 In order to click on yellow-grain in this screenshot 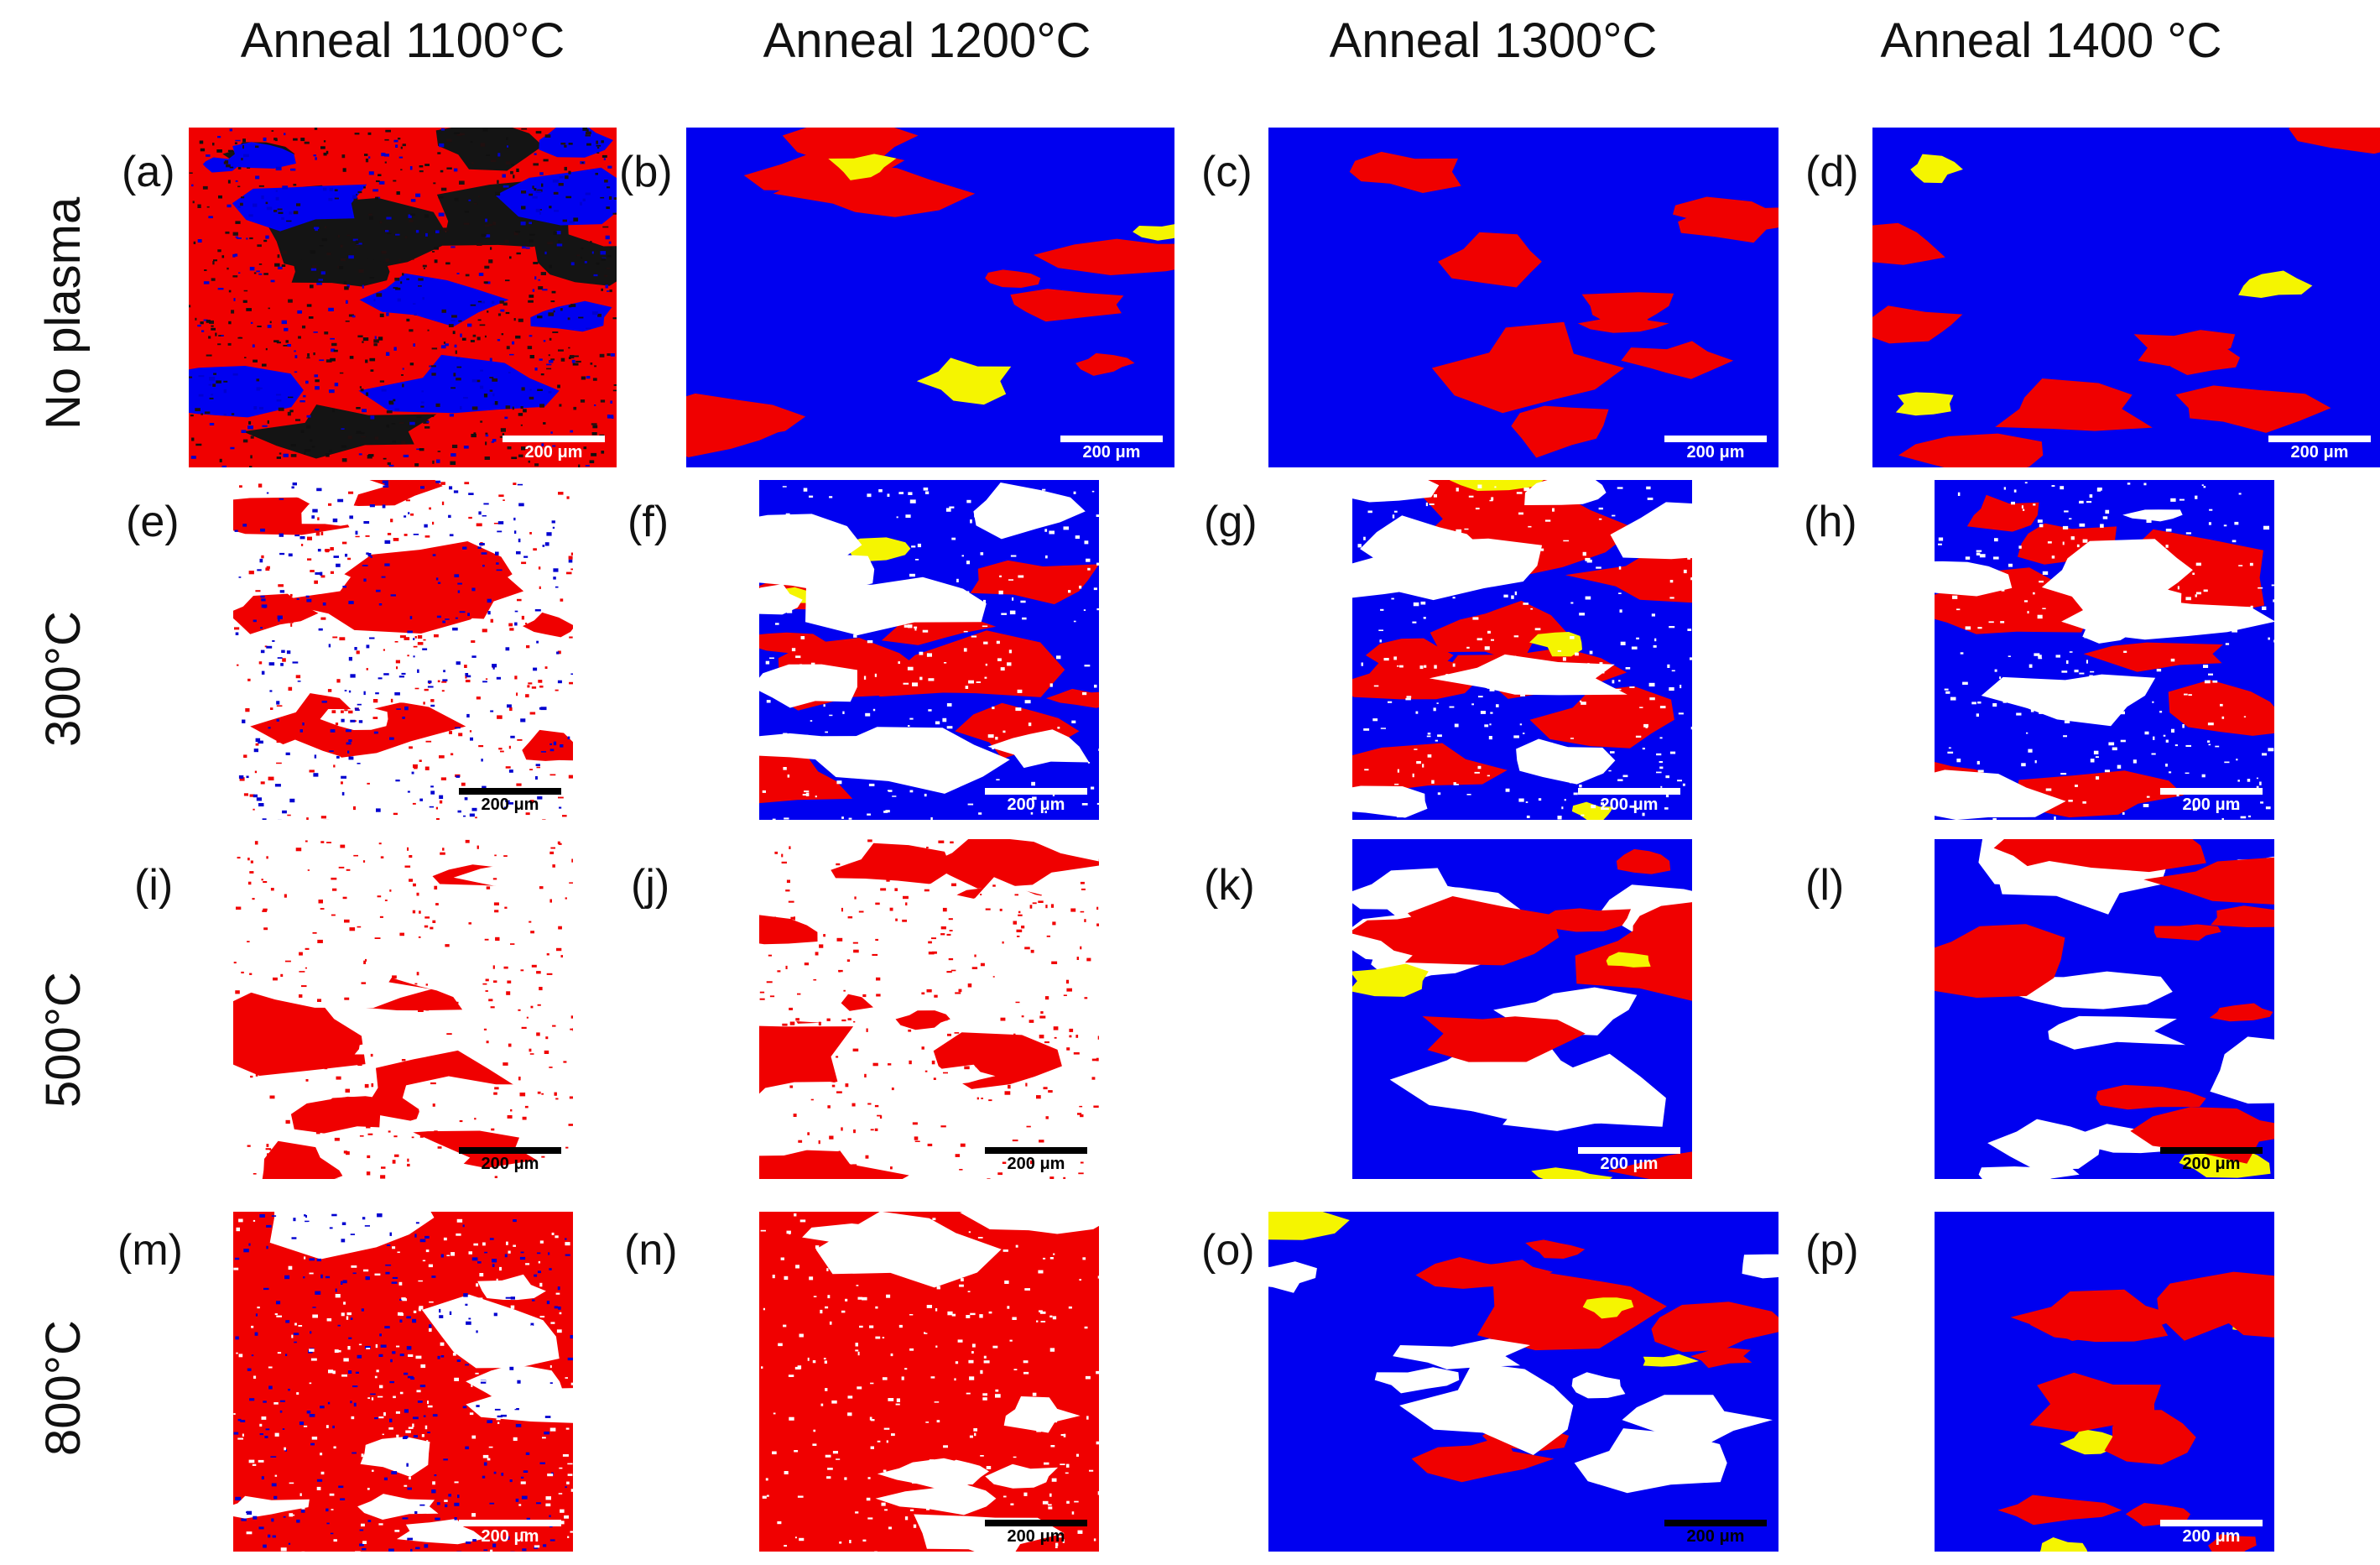, I will do `click(2063, 1544)`.